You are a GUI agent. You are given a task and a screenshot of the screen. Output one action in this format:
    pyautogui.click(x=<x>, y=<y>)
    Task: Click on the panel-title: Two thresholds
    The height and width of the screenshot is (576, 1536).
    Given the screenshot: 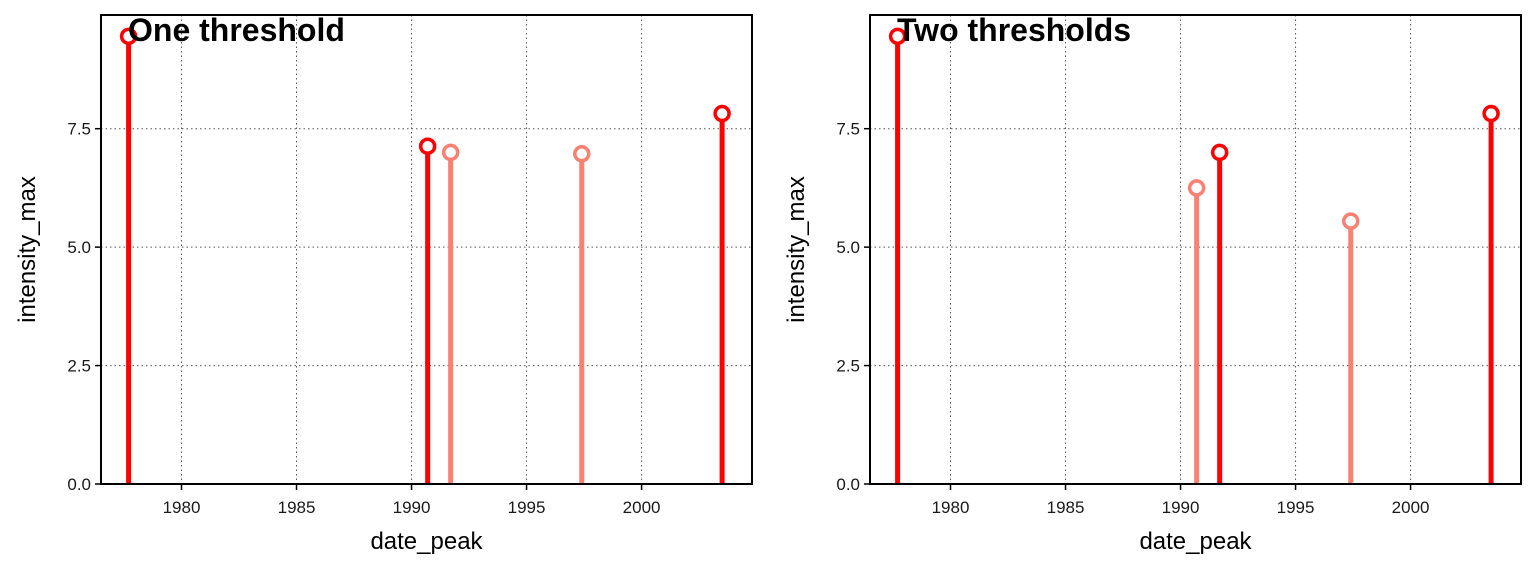 What is the action you would take?
    pyautogui.click(x=1014, y=30)
    